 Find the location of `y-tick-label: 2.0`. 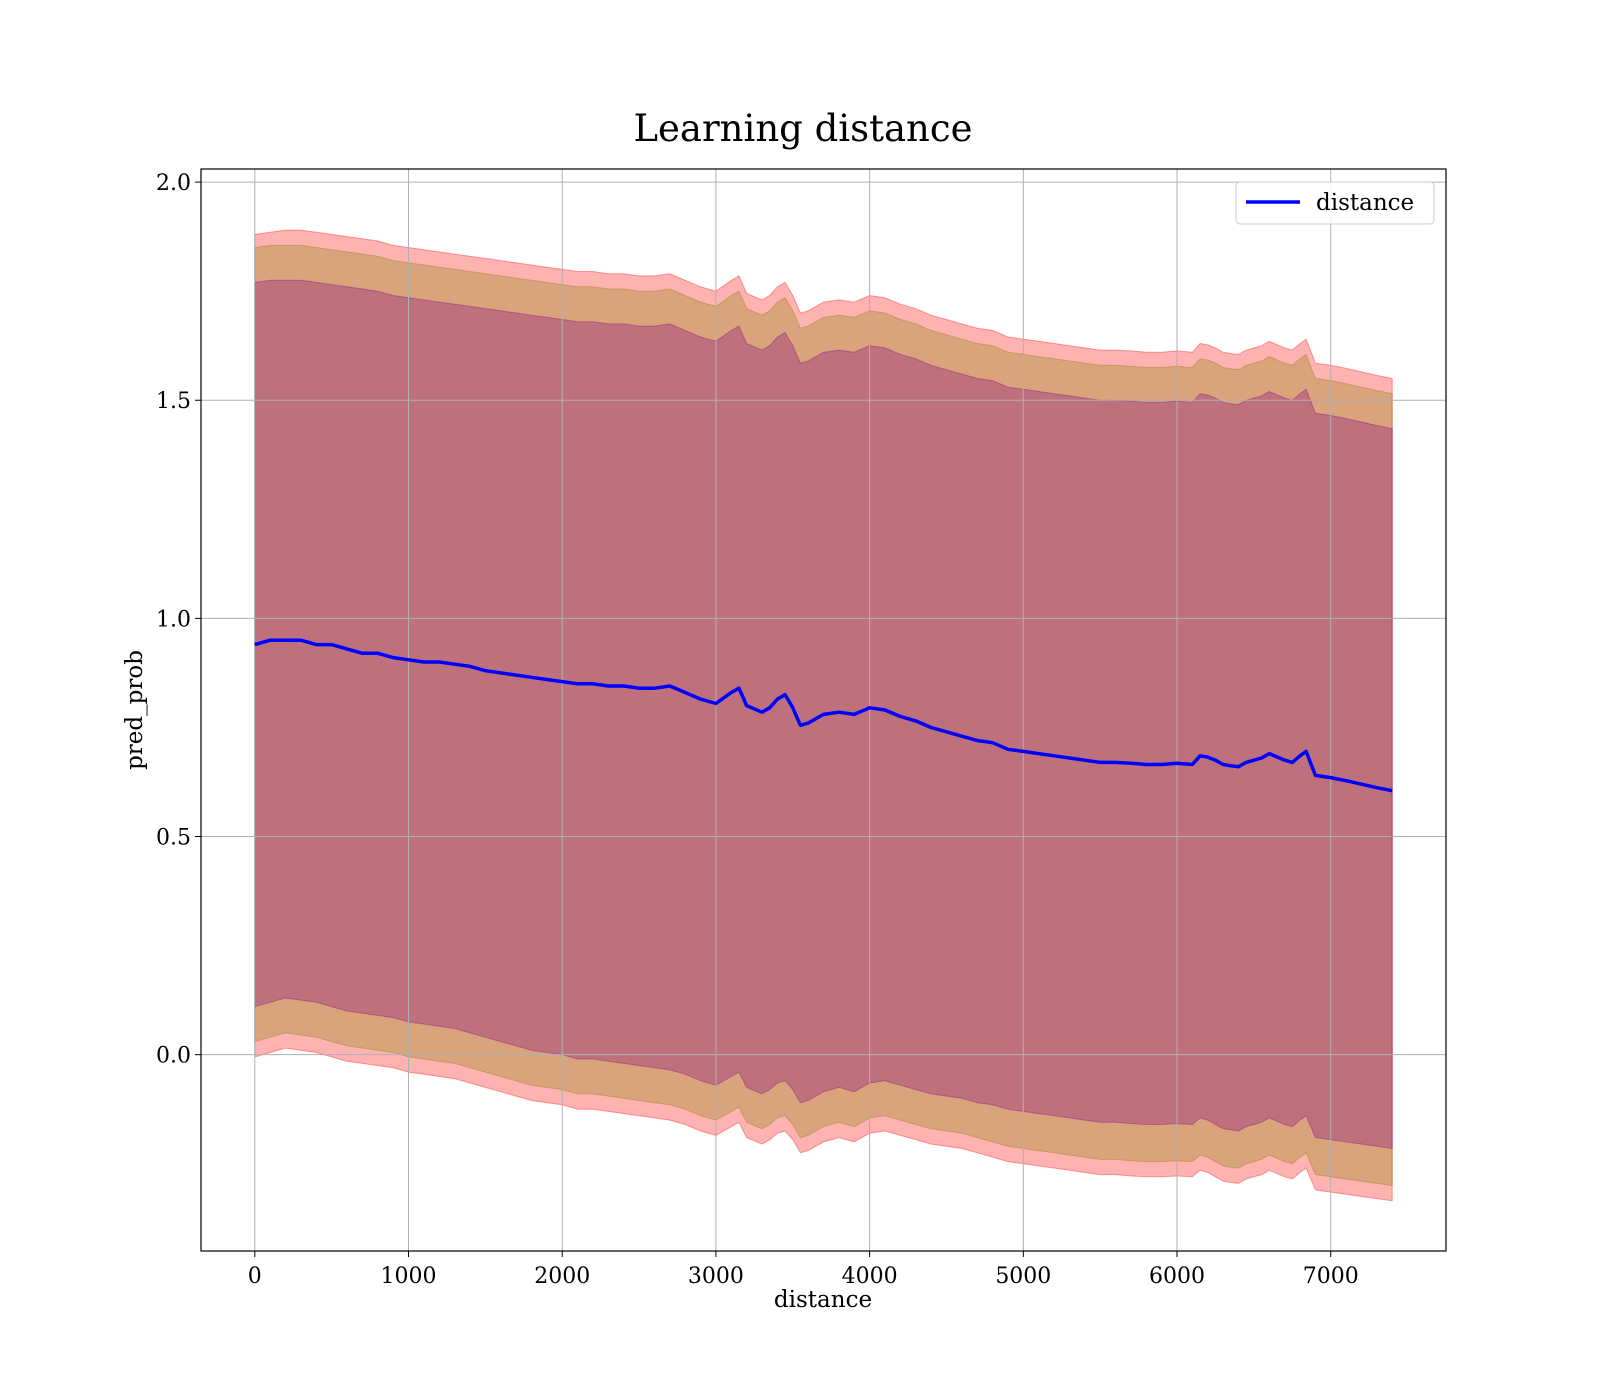

y-tick-label: 2.0 is located at coordinates (173, 183).